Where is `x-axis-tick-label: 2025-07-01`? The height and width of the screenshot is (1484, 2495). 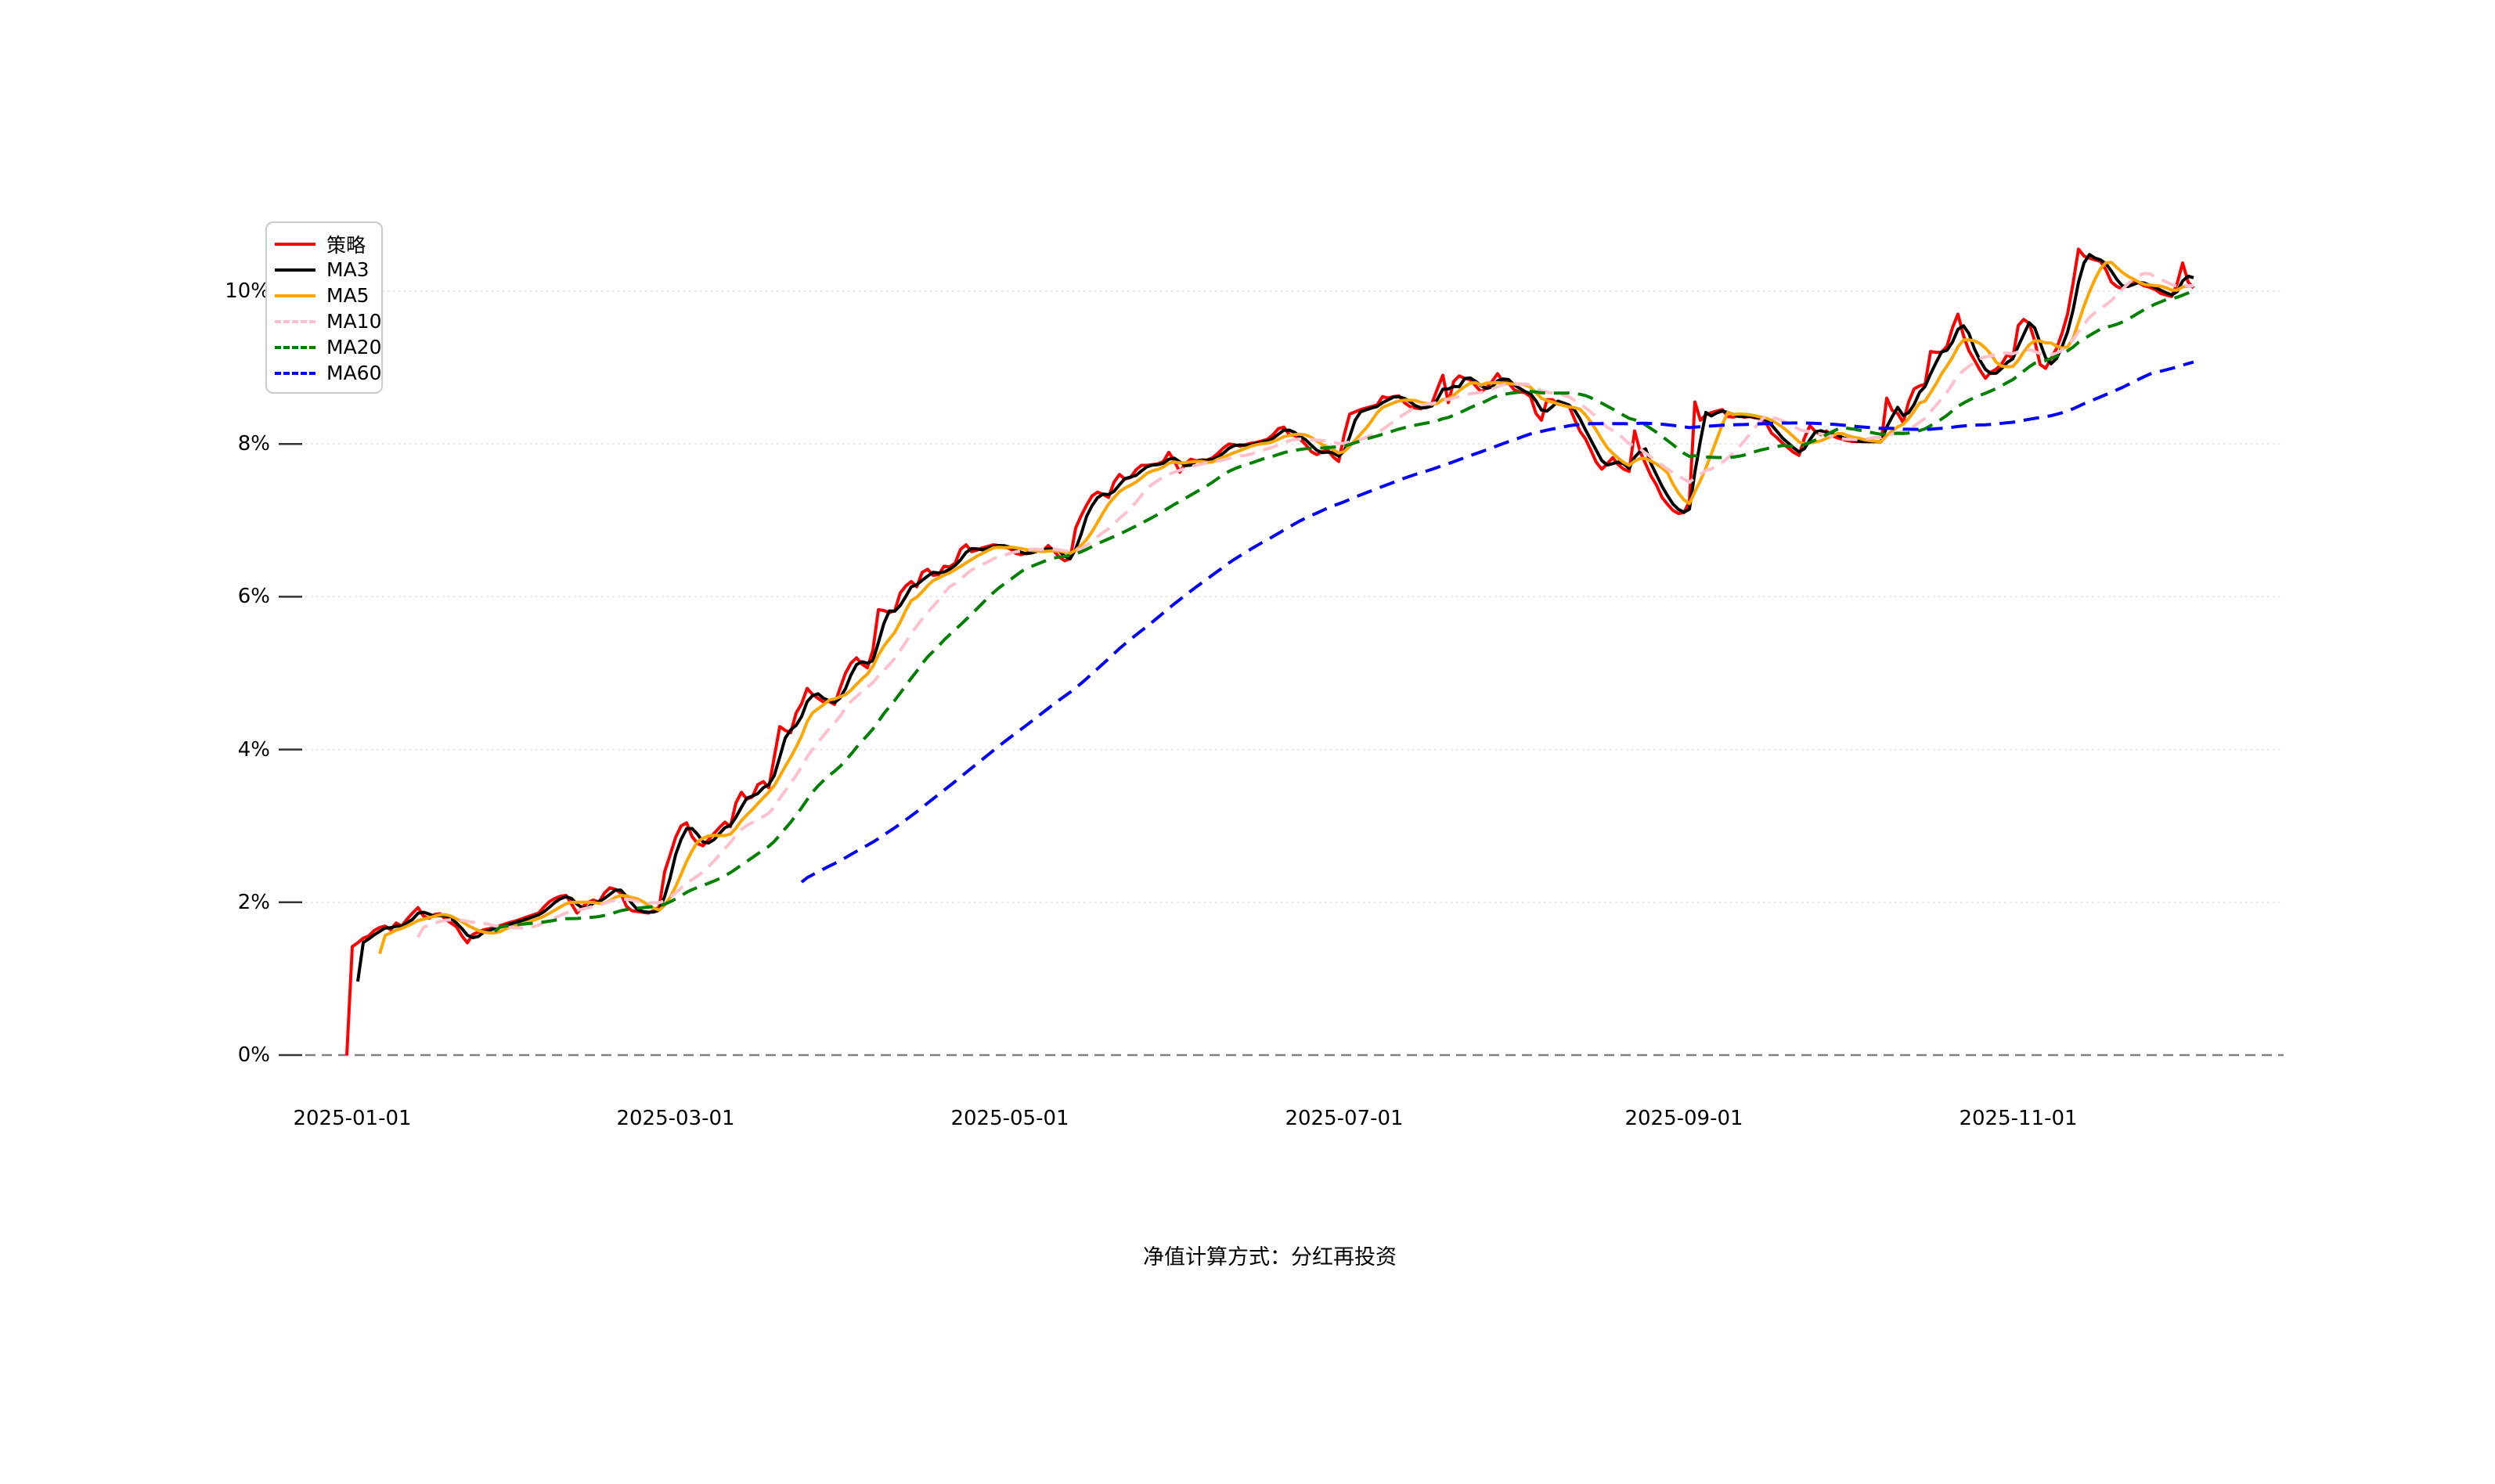 x-axis-tick-label: 2025-07-01 is located at coordinates (1345, 1118).